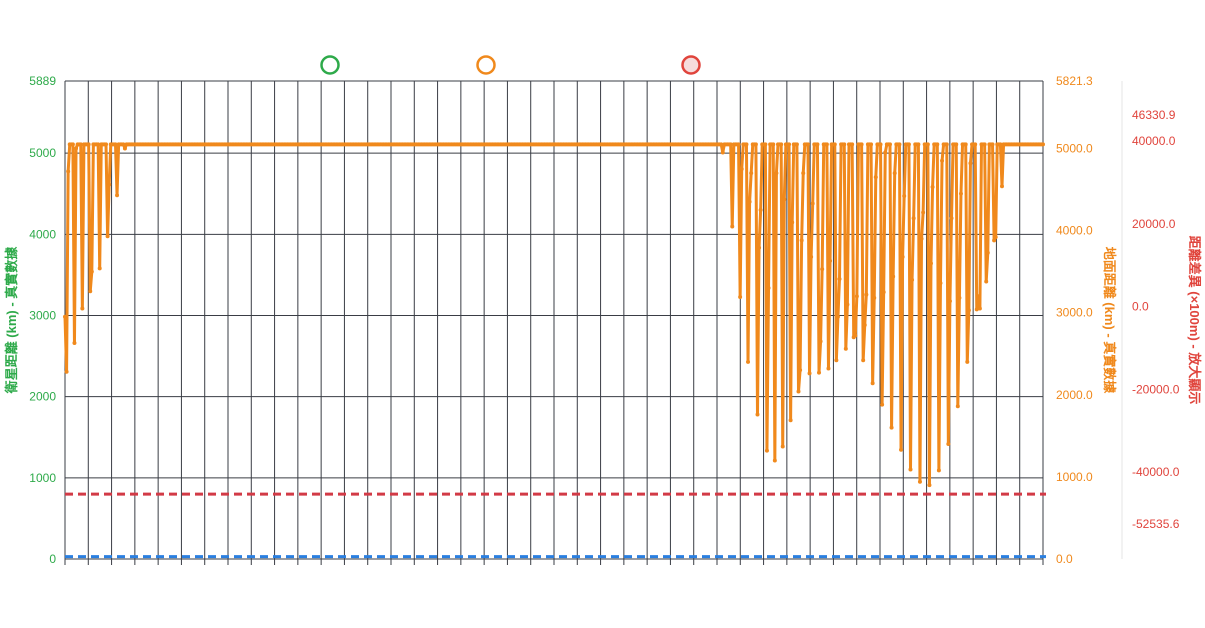 Image resolution: width=1205 pixels, height=628 pixels. Describe the element at coordinates (42, 234) in the screenshot. I see `left-axis-tick-label: 4000` at that location.